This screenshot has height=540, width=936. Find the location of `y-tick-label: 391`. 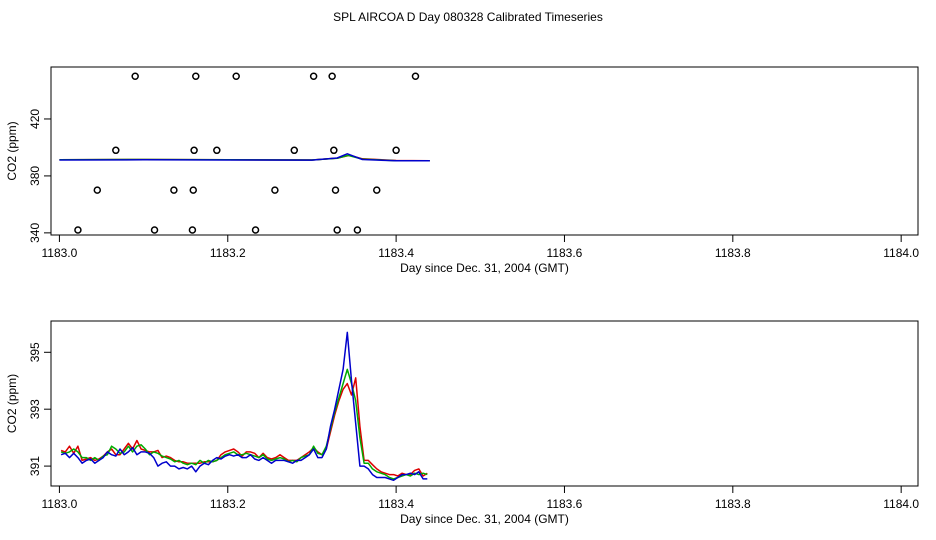

y-tick-label: 391 is located at coordinates (35, 466).